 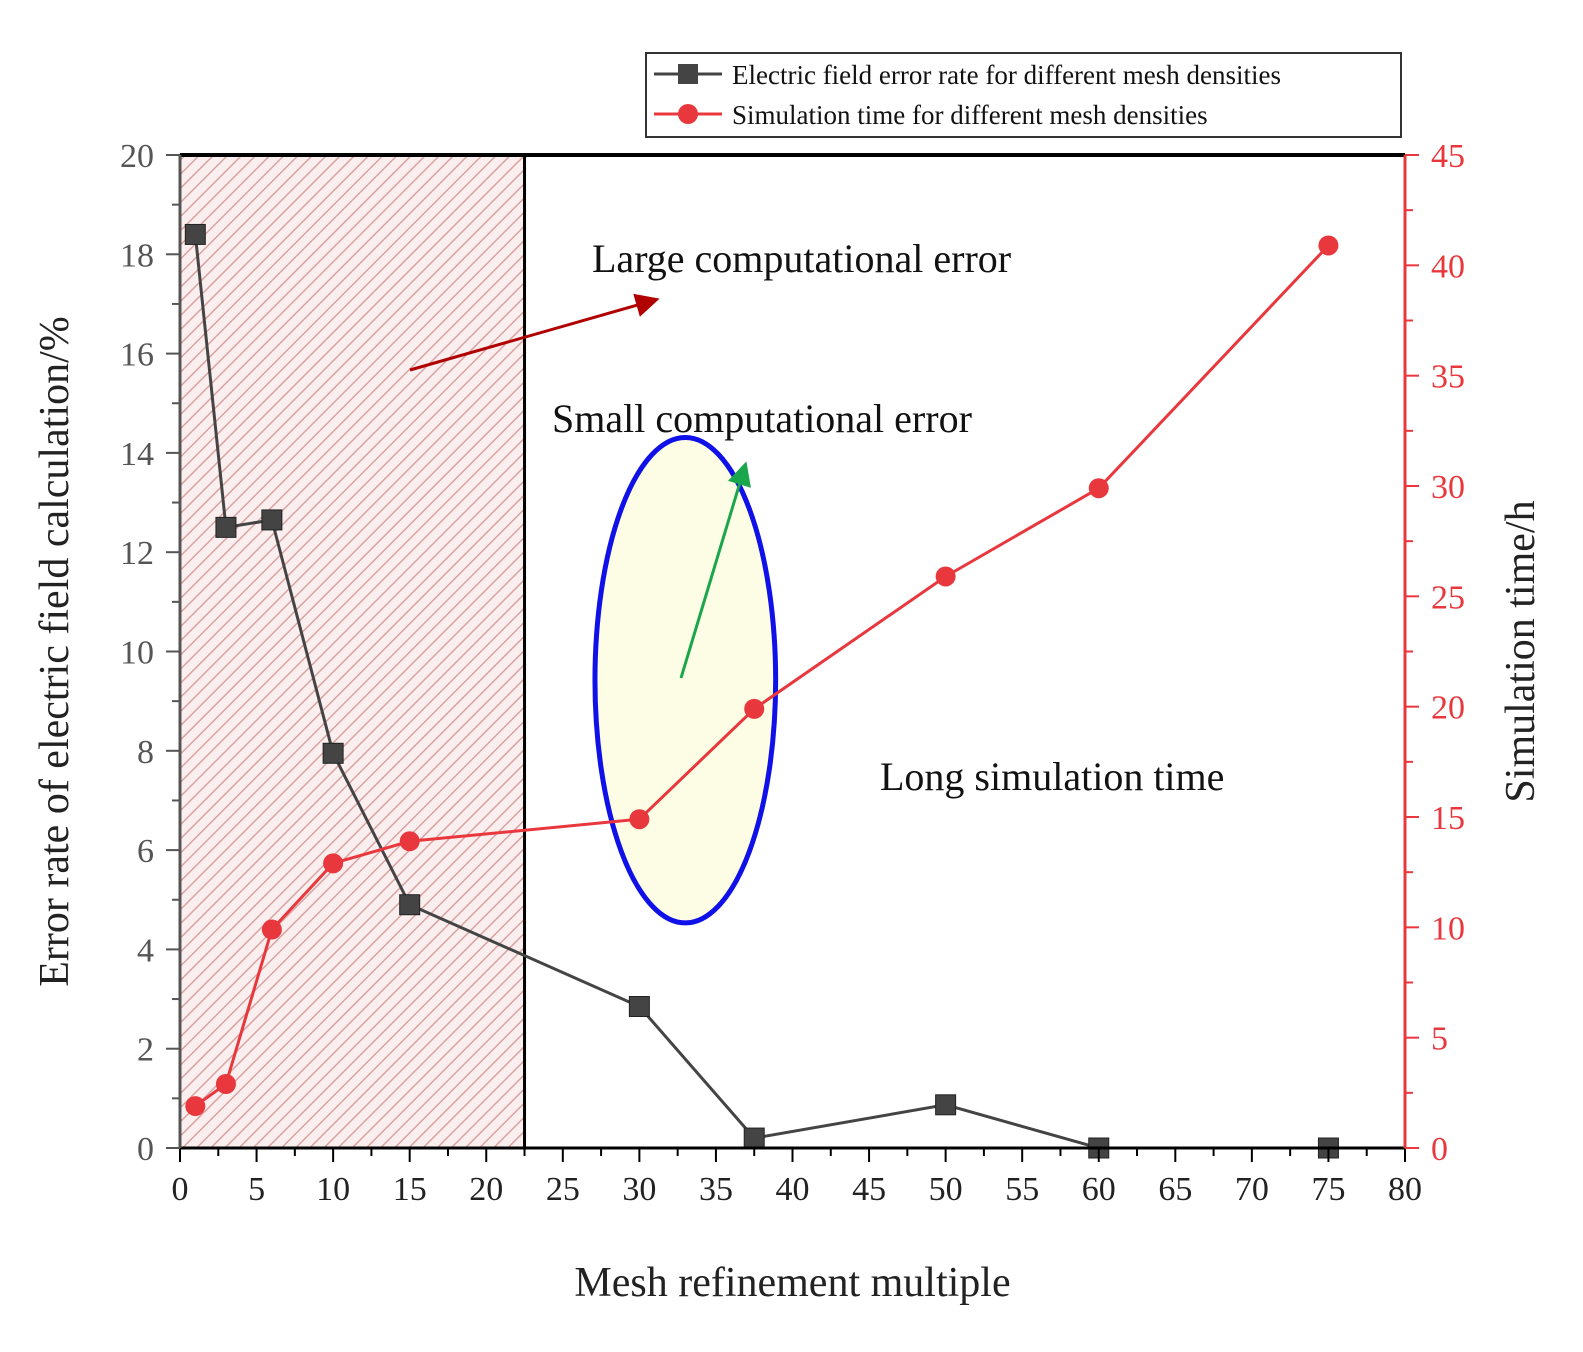 I want to click on x-tick-label: 45, so click(x=869, y=1189).